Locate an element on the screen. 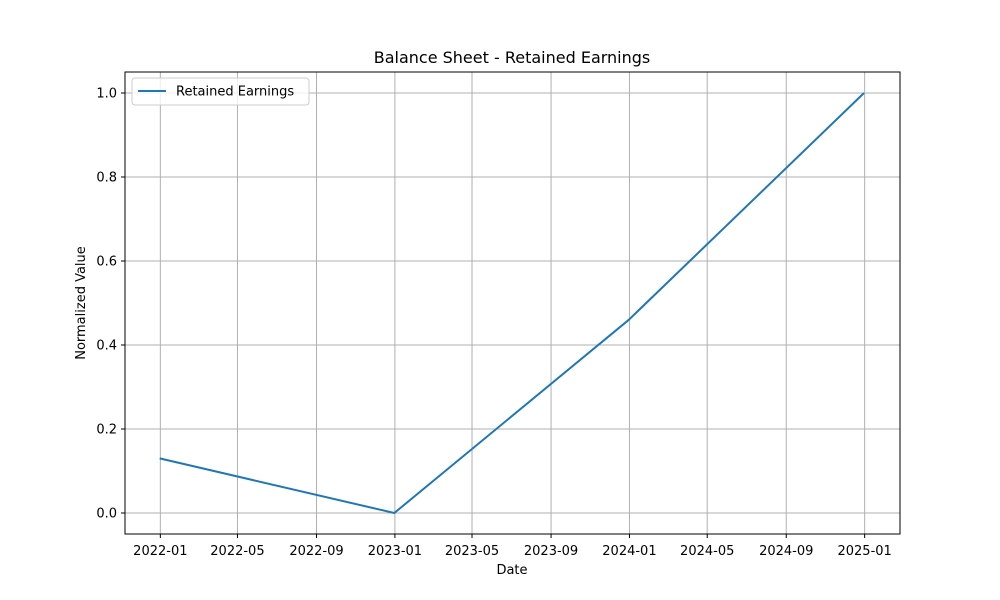 The height and width of the screenshot is (600, 1000). x-tick-label: 2024-05 is located at coordinates (707, 551).